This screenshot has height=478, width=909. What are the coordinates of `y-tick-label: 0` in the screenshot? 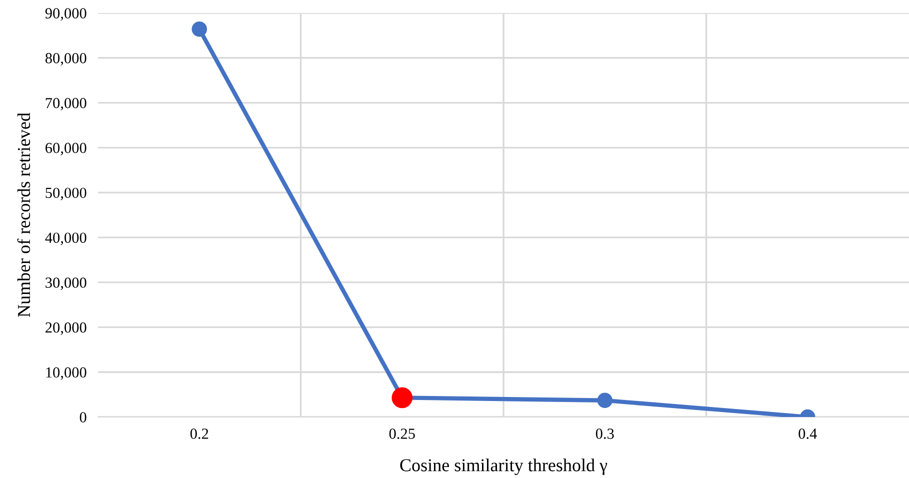 It's located at (83, 417).